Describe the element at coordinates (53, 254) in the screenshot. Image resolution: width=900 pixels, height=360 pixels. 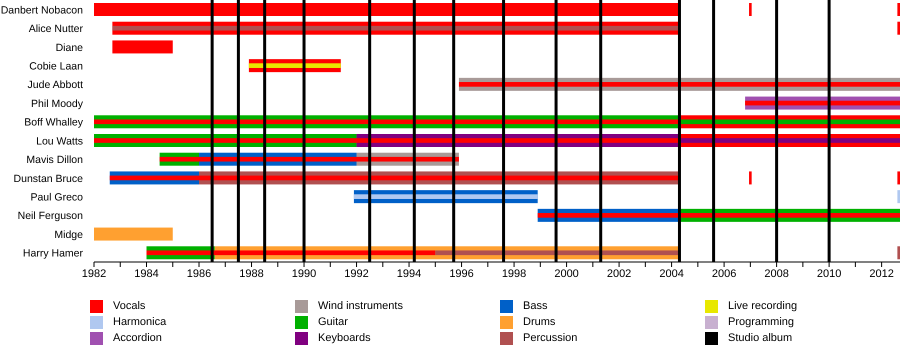
I see `y-tick-label: Harry Hamer` at that location.